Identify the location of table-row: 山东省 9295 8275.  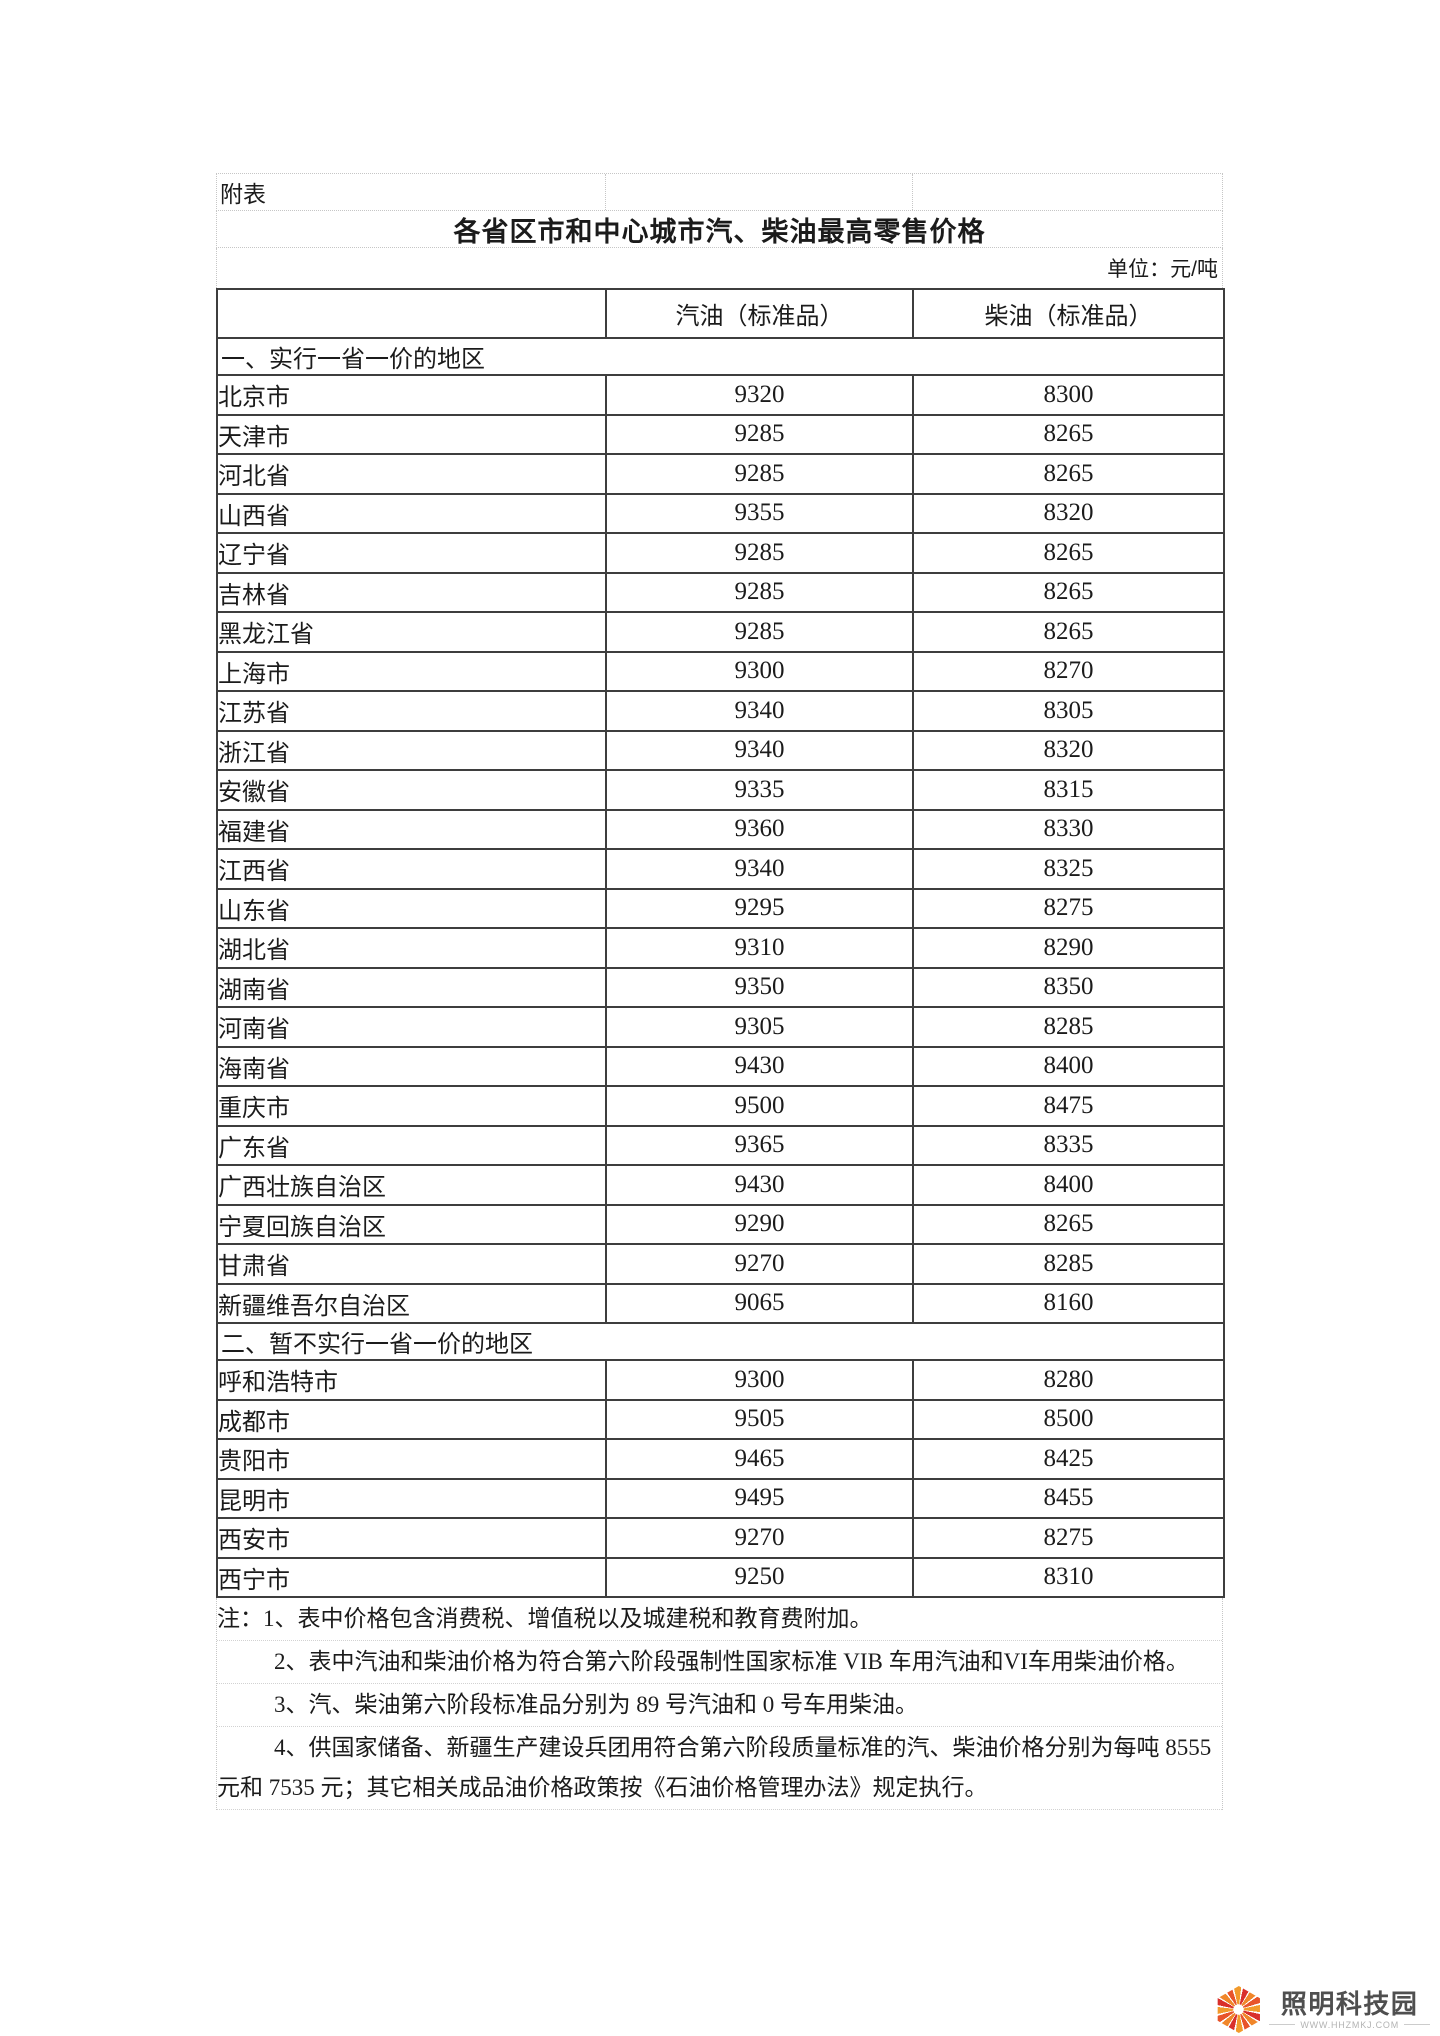
(720, 908).